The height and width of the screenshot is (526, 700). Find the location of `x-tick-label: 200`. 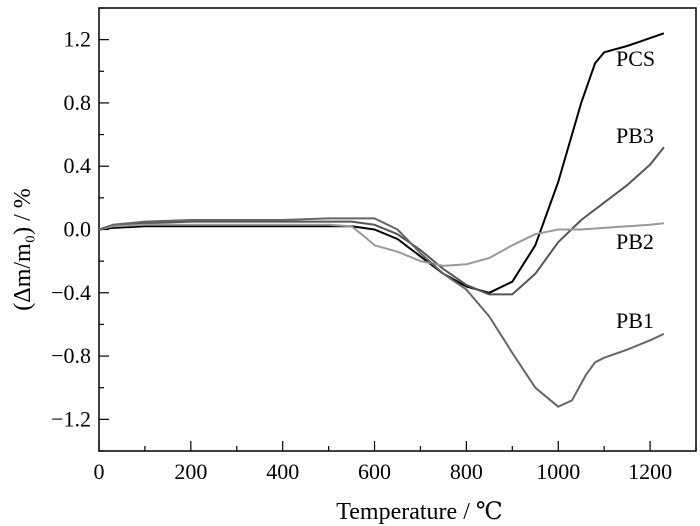

x-tick-label: 200 is located at coordinates (190, 471).